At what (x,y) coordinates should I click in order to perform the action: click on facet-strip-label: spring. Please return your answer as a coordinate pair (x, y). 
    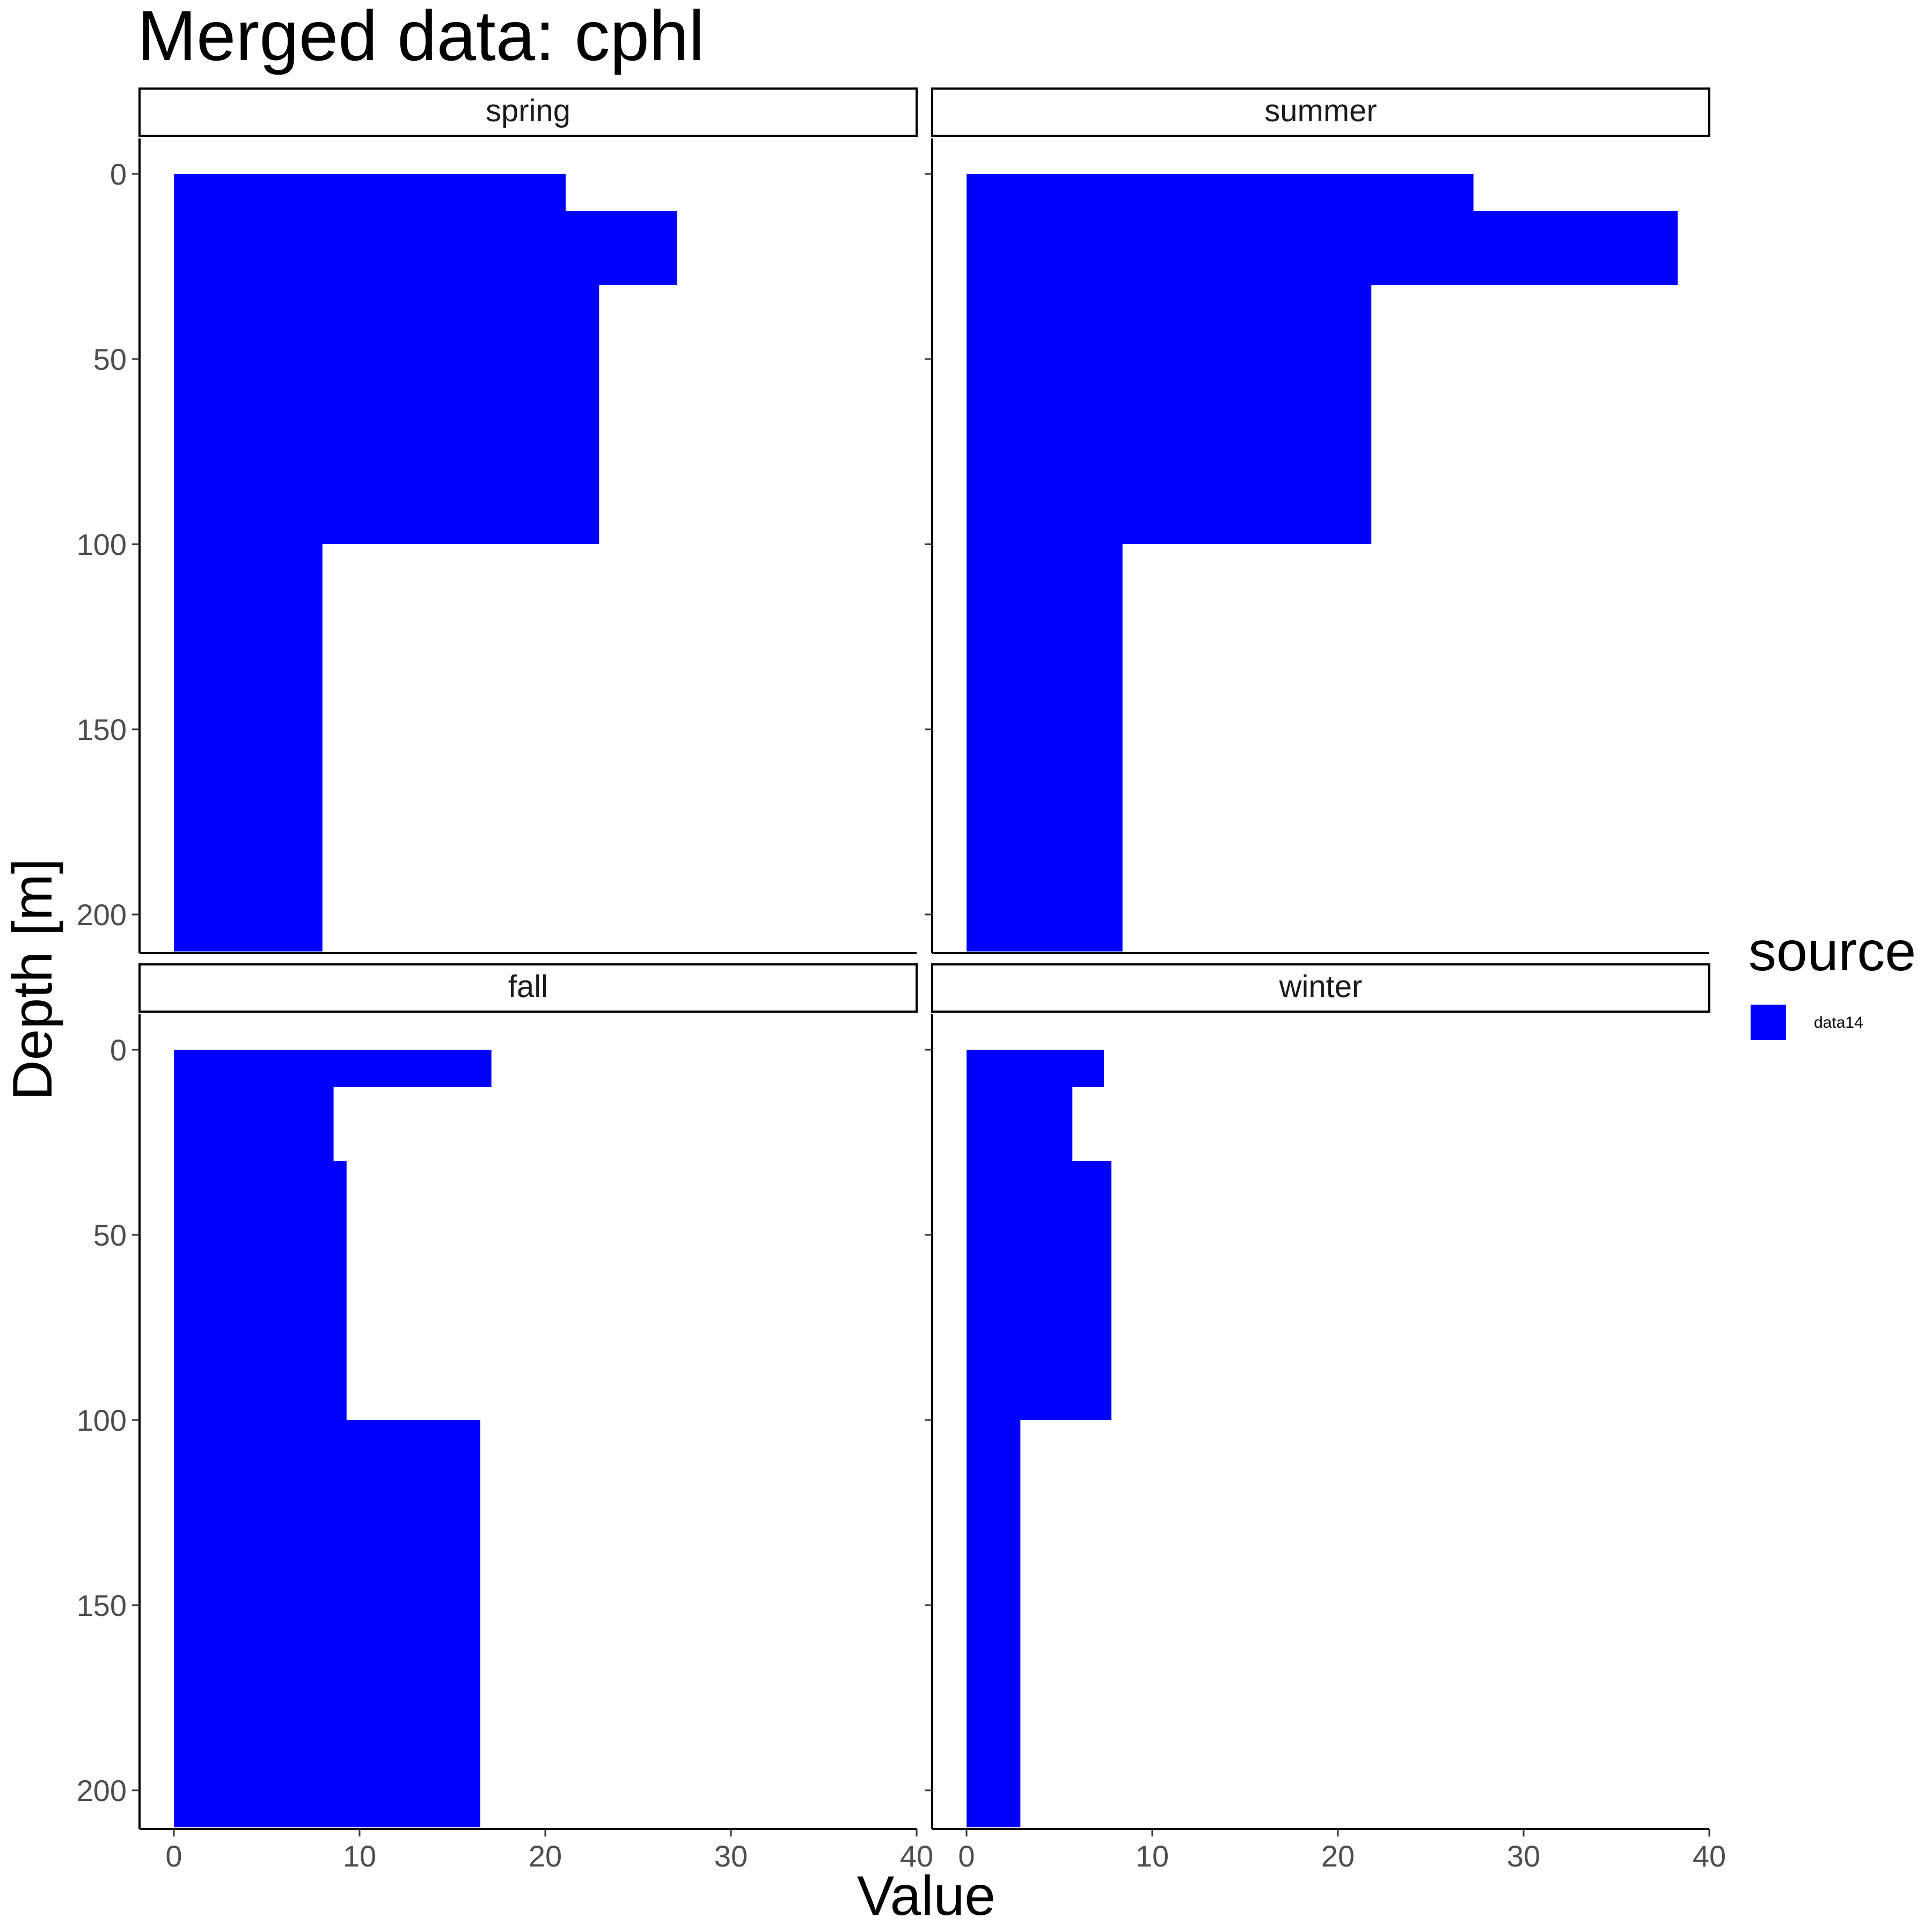
    Looking at the image, I should click on (528, 110).